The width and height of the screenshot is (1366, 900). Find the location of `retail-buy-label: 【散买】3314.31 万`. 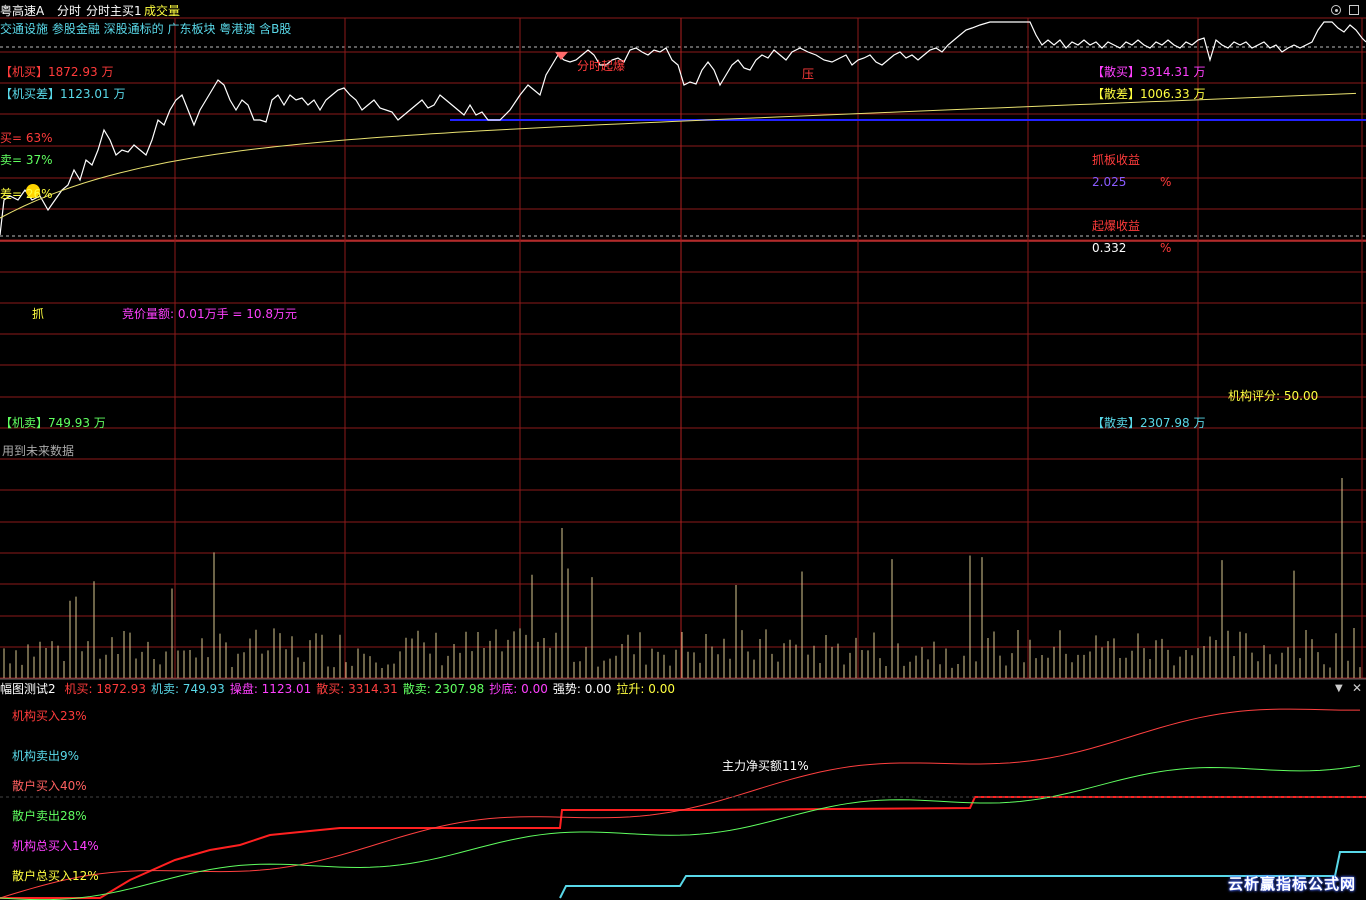

retail-buy-label: 【散买】3314.31 万 is located at coordinates (1149, 72).